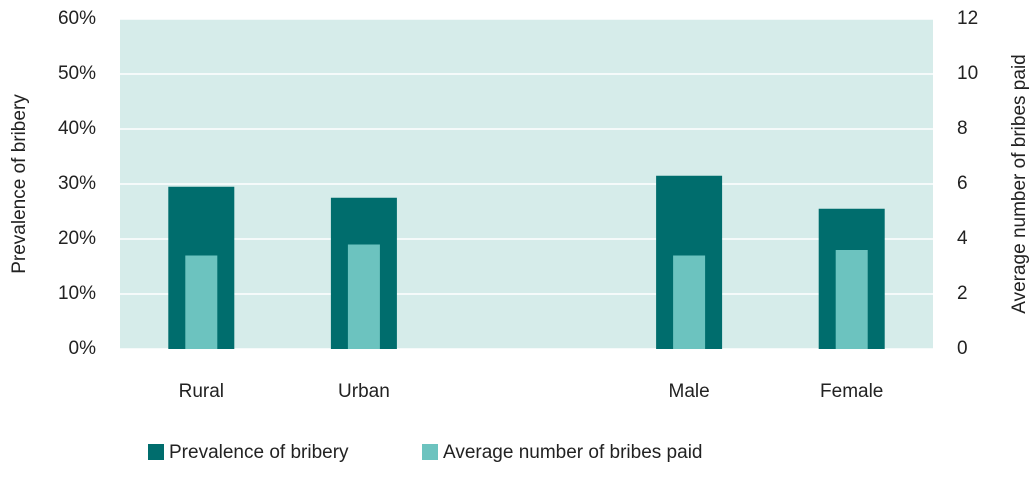 Image resolution: width=1035 pixels, height=491 pixels. What do you see at coordinates (962, 238) in the screenshot?
I see `y2-tick-label: 4` at bounding box center [962, 238].